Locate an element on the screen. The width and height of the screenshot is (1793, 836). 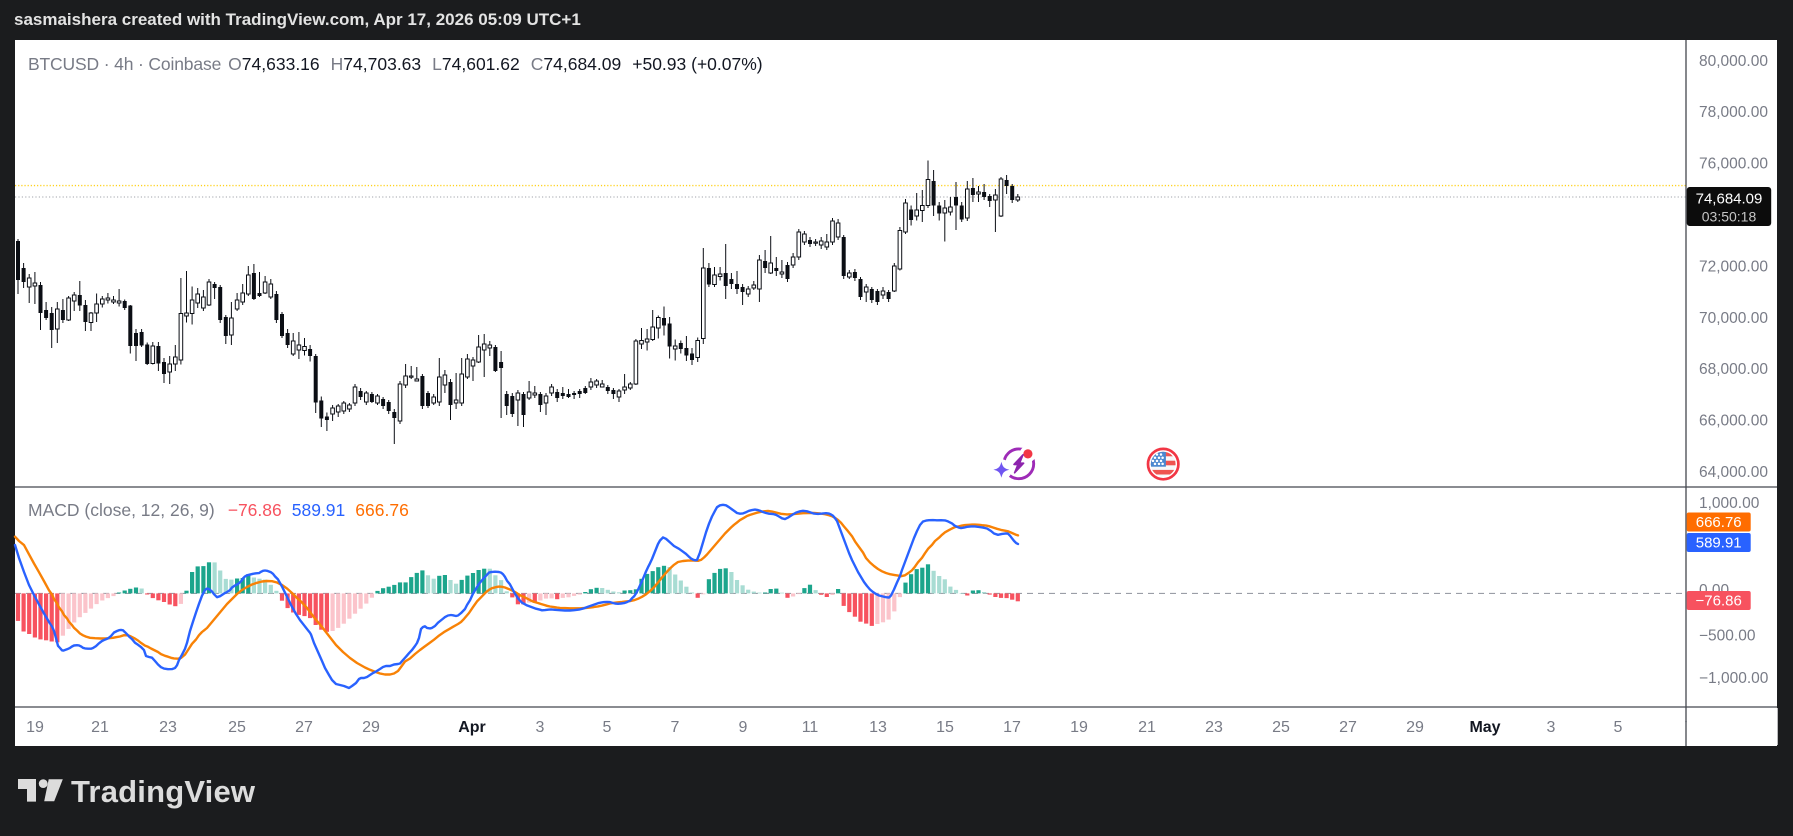
svg-text: May is located at coordinates (1484, 727).